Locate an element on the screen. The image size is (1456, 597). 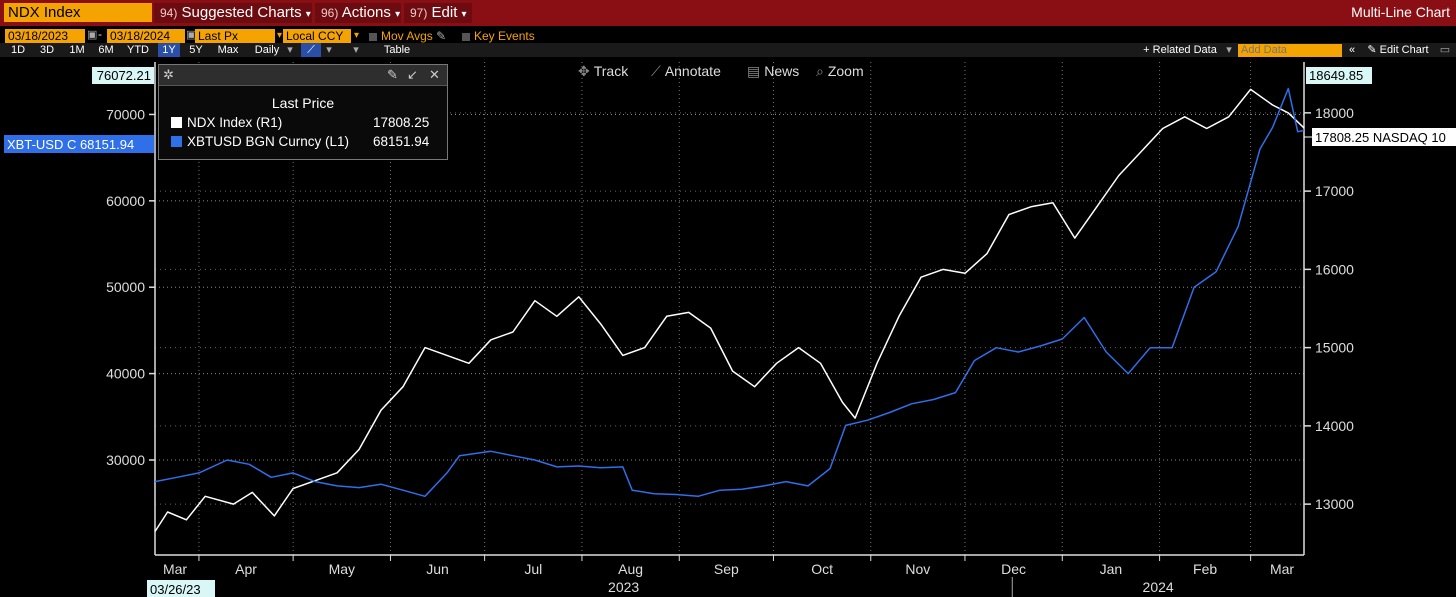
table-button: Table is located at coordinates (397, 50).